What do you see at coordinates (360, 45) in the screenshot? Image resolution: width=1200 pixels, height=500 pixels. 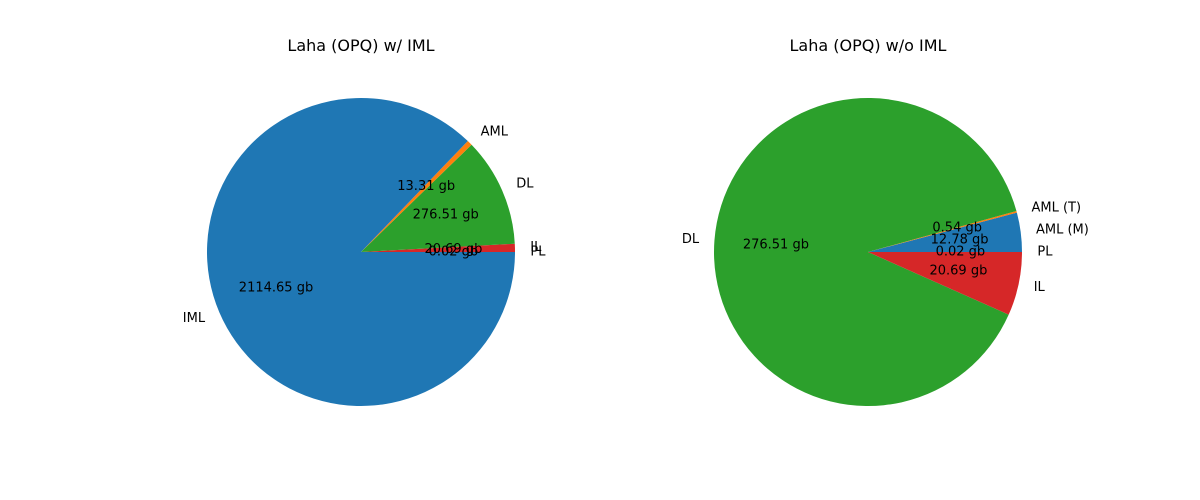 I see `chart-title-with-iml: Laha (OPQ) w/ IML` at bounding box center [360, 45].